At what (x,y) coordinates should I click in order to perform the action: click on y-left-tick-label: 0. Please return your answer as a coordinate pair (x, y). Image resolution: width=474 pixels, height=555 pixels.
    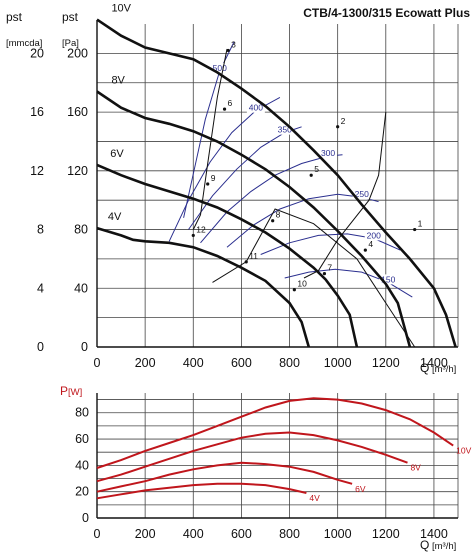
    Looking at the image, I should click on (40, 347).